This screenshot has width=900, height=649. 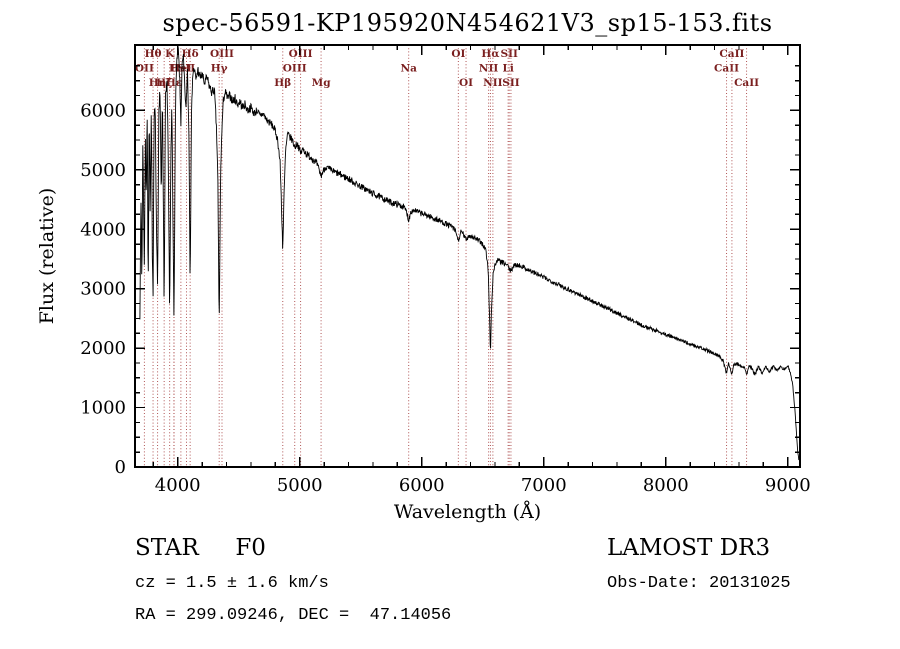 What do you see at coordinates (178, 485) in the screenshot?
I see `x-tick-label: 4000` at bounding box center [178, 485].